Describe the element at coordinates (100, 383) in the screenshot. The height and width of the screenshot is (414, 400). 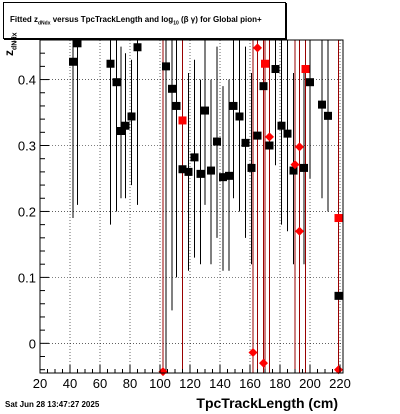
I see `x-tick-label: 60` at that location.